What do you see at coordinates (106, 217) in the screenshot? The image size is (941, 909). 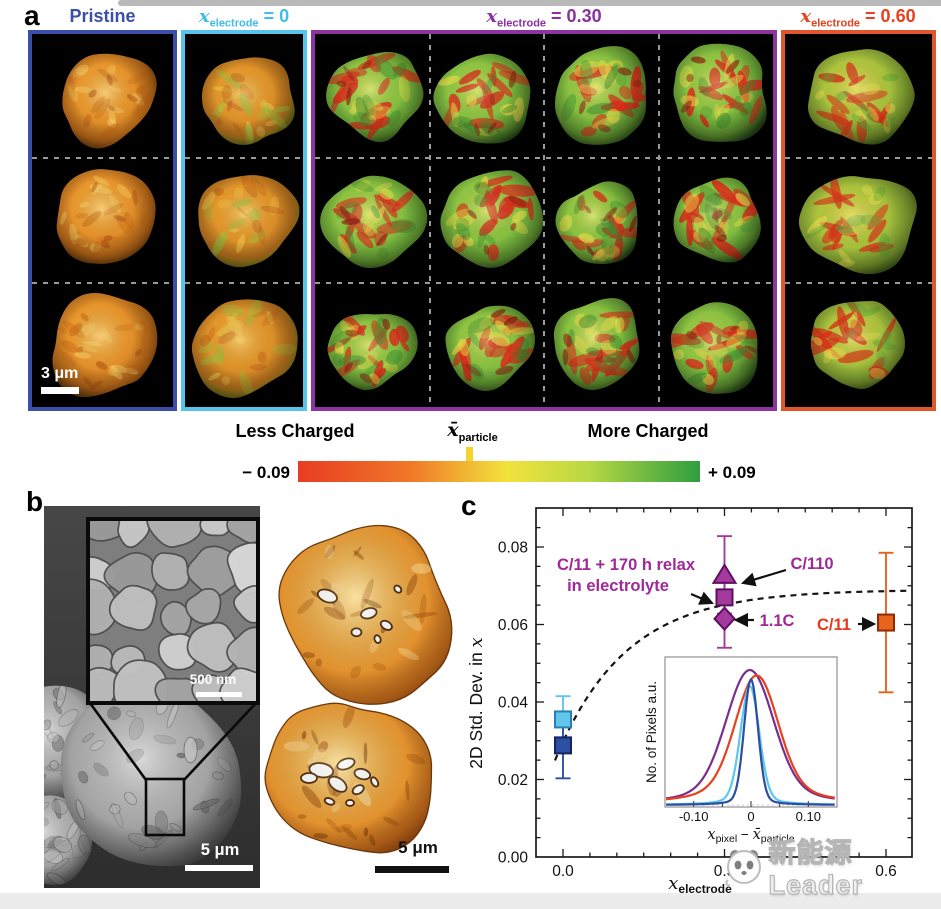 I see `particle-image-pristine-r1c0` at bounding box center [106, 217].